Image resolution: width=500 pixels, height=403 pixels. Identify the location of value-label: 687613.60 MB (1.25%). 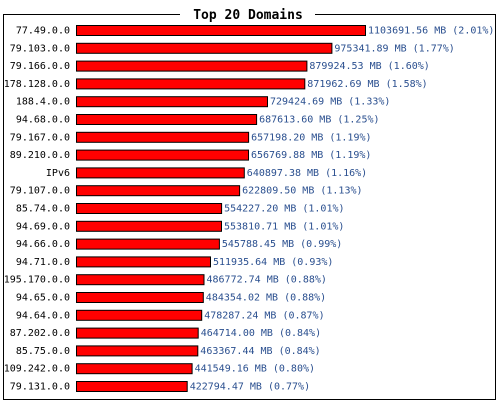
(319, 120).